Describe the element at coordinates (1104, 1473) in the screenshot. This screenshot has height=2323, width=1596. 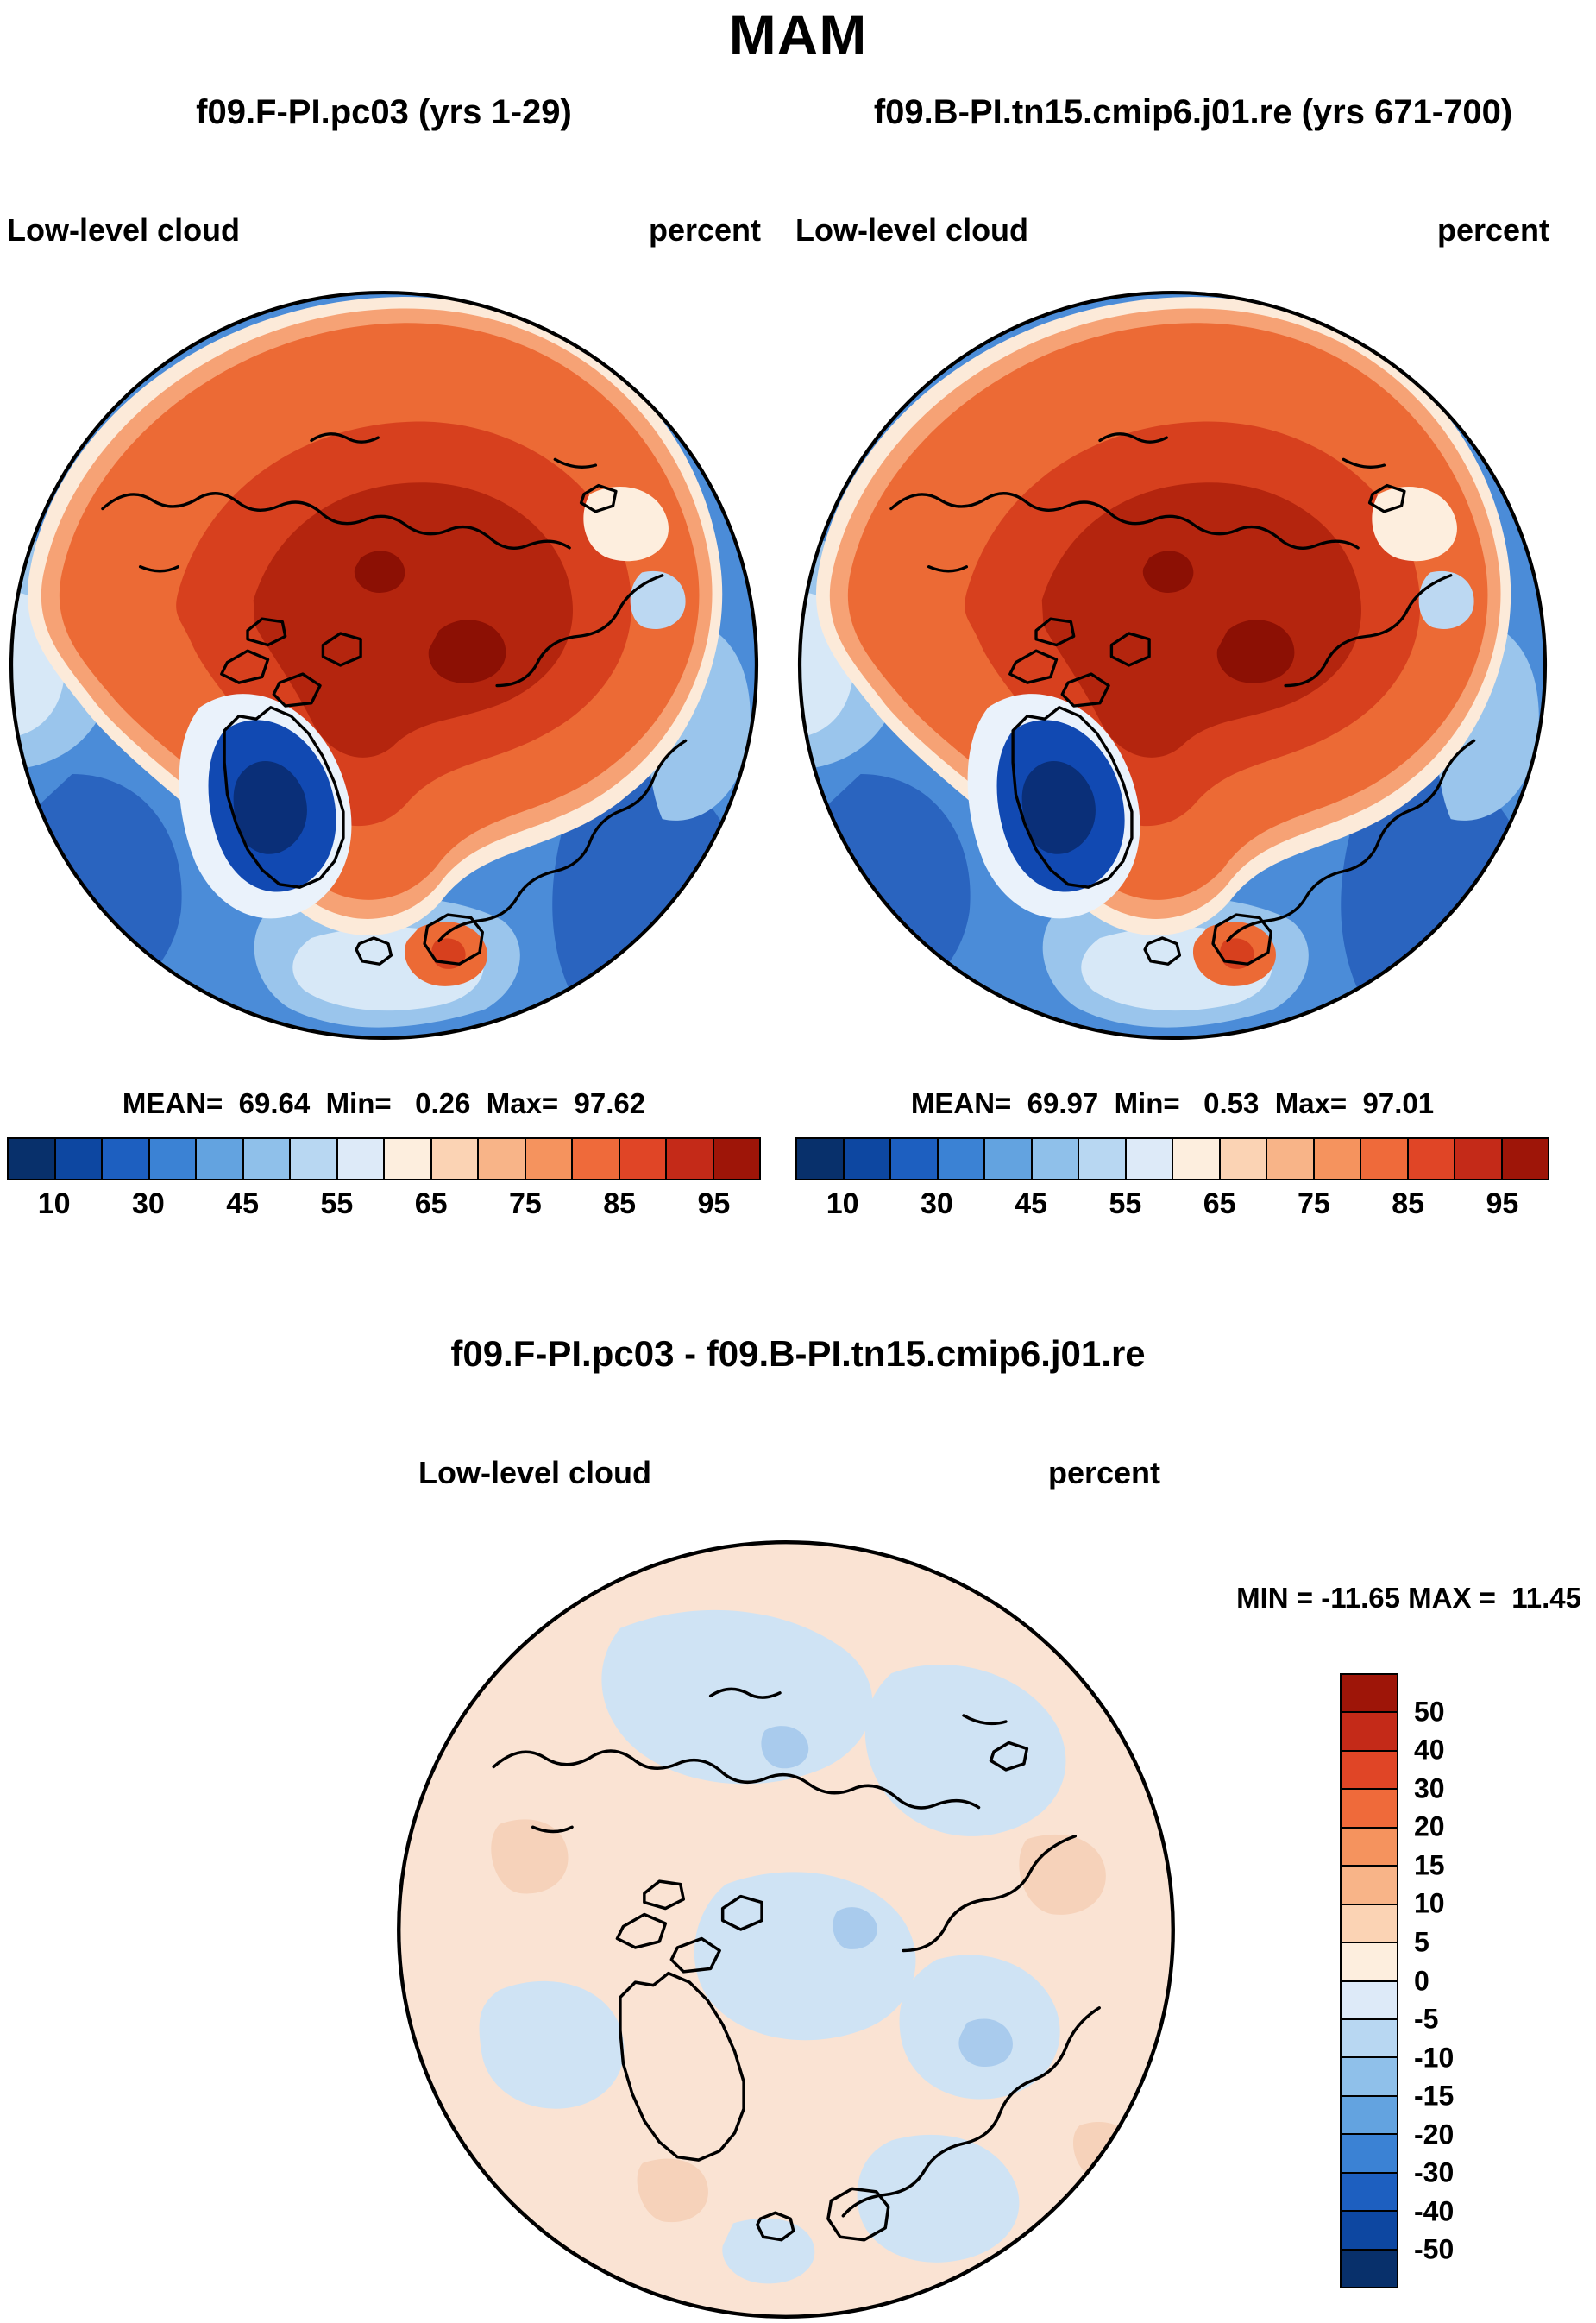
I see `diff-units-label: percent` at that location.